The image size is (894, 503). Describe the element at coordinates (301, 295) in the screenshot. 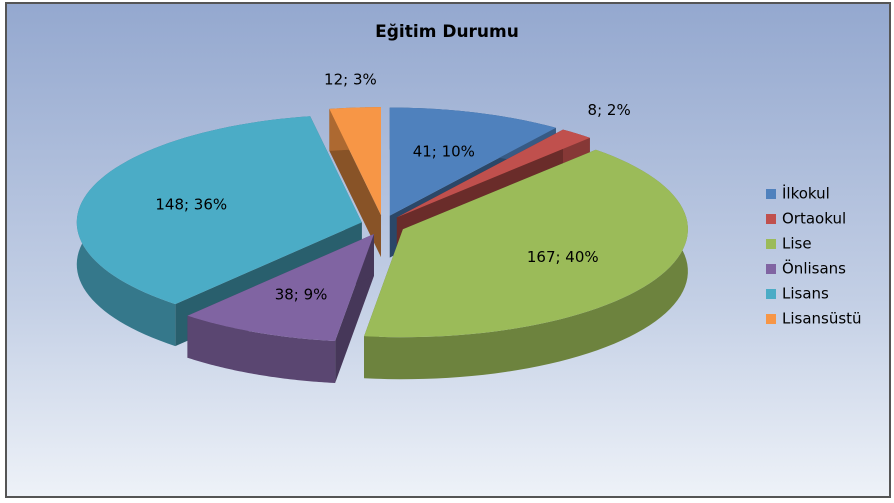

I see `data-label: 38; 9%` at that location.